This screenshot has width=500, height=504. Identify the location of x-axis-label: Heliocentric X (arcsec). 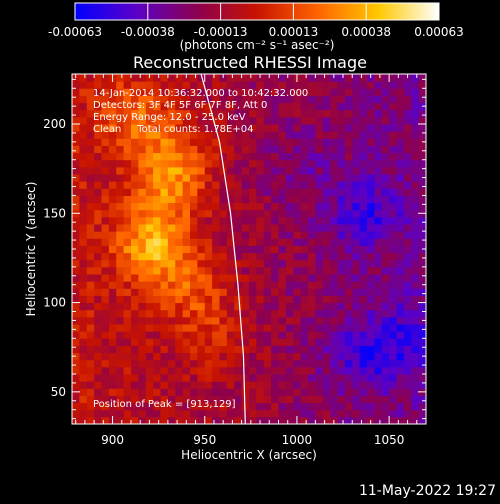
(249, 455).